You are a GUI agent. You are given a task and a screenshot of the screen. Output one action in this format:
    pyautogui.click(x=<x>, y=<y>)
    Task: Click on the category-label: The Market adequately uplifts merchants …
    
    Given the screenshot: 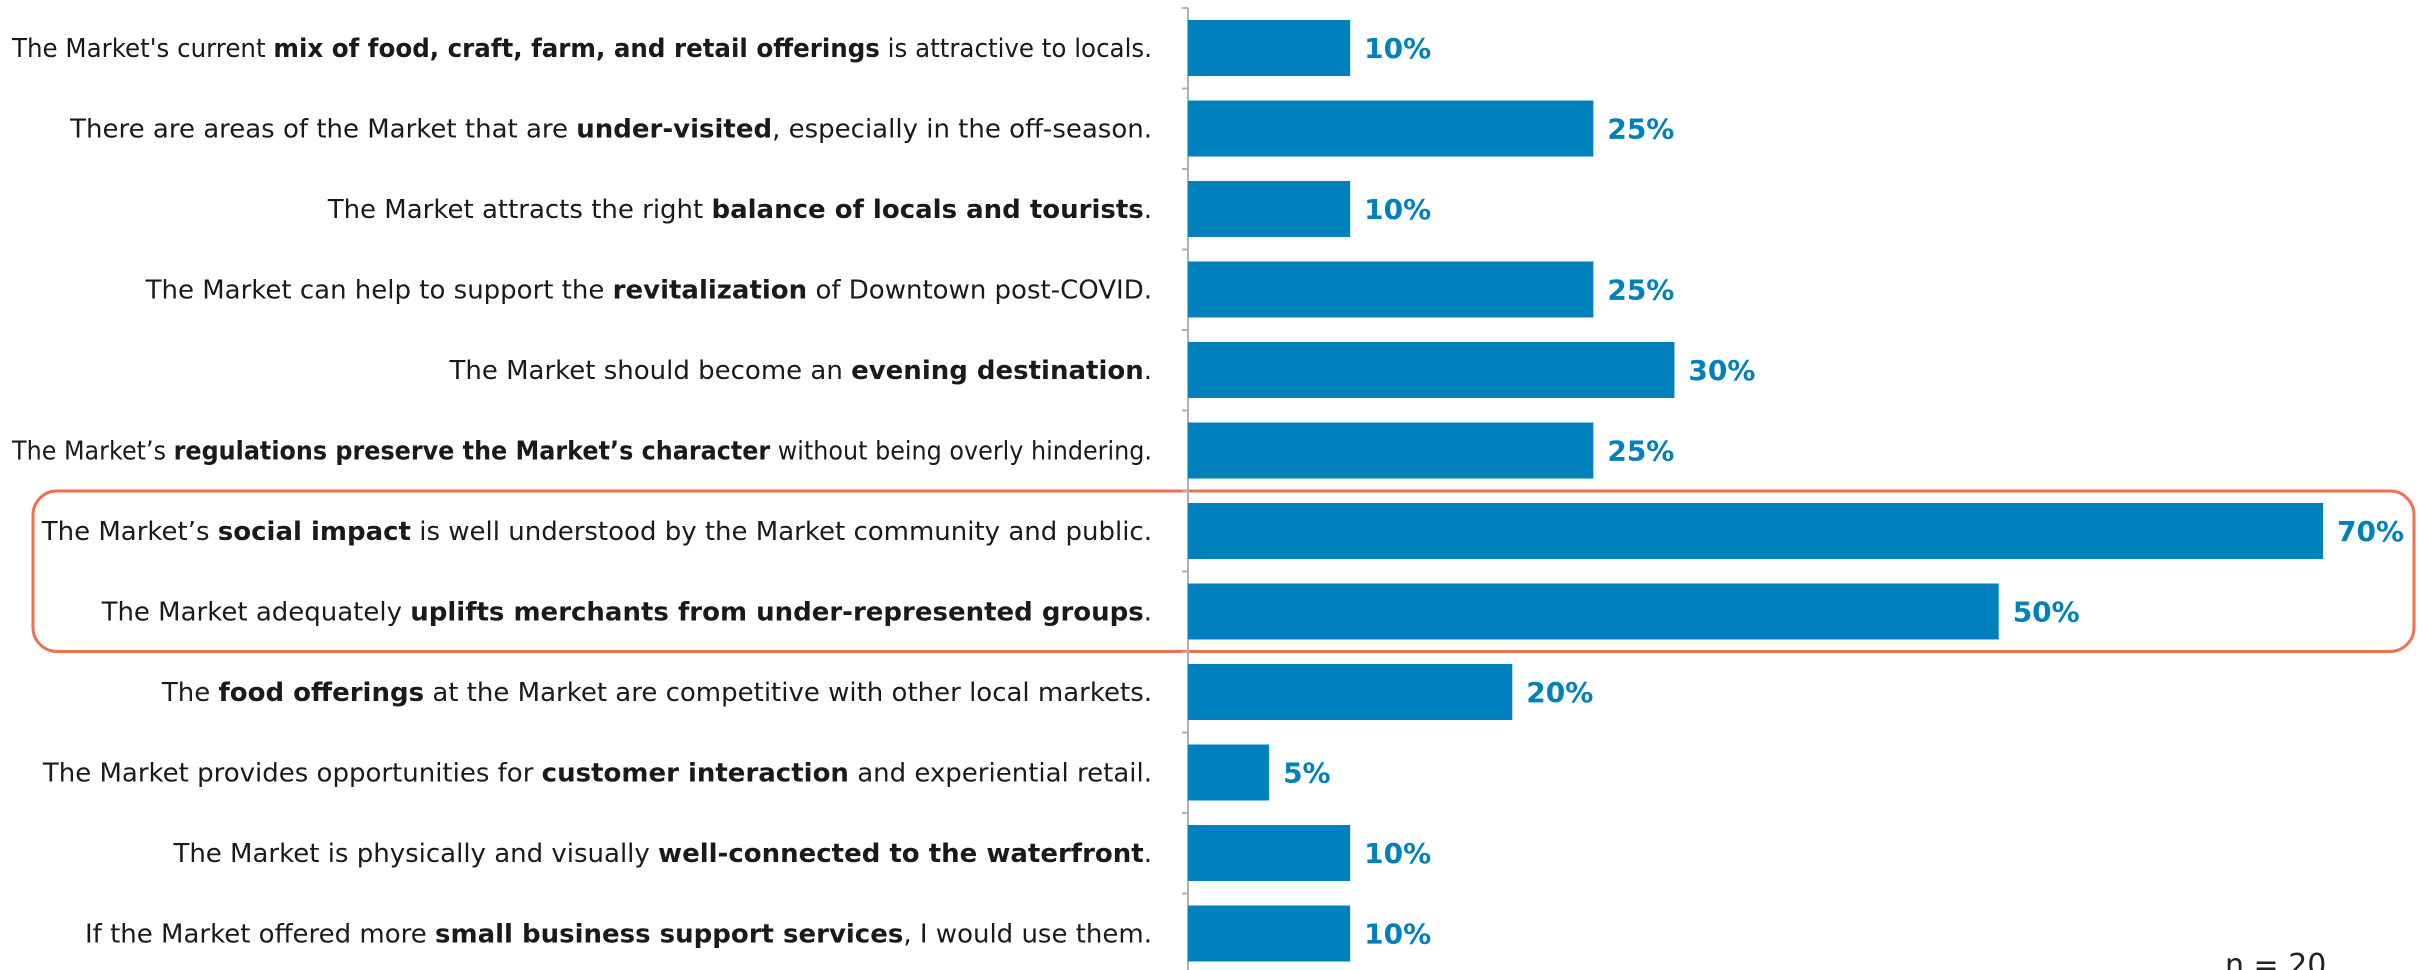 What is the action you would take?
    pyautogui.click(x=626, y=613)
    